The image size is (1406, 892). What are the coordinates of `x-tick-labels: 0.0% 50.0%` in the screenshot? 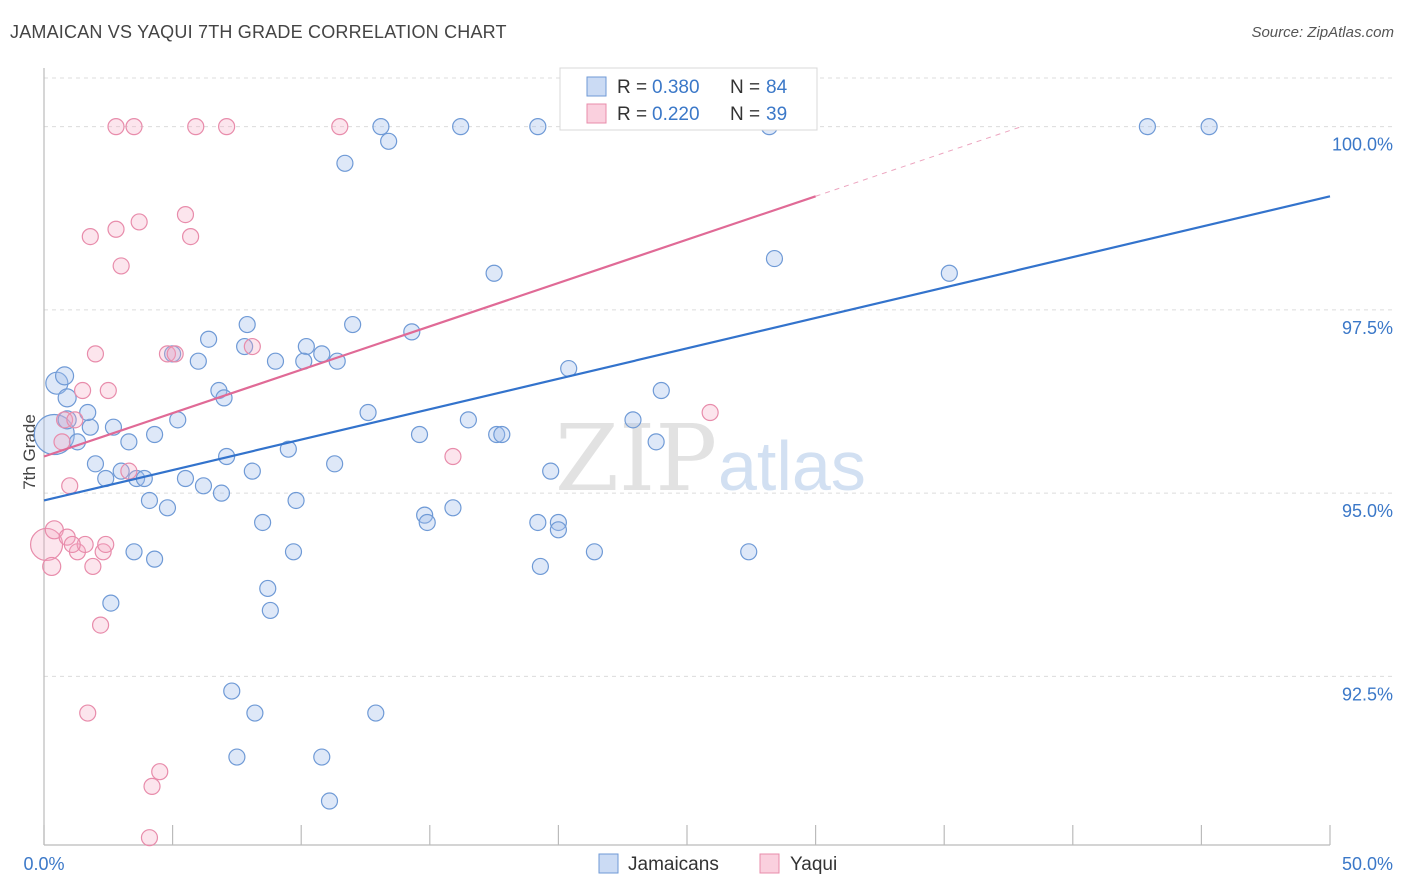 It's located at (708, 864).